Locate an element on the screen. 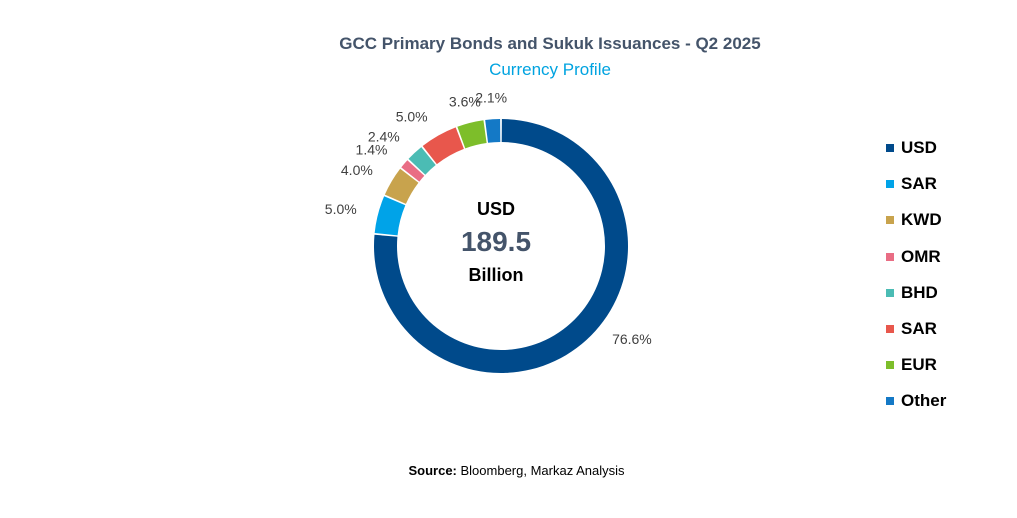  legend-item-omr-3: OMR is located at coordinates (916, 257).